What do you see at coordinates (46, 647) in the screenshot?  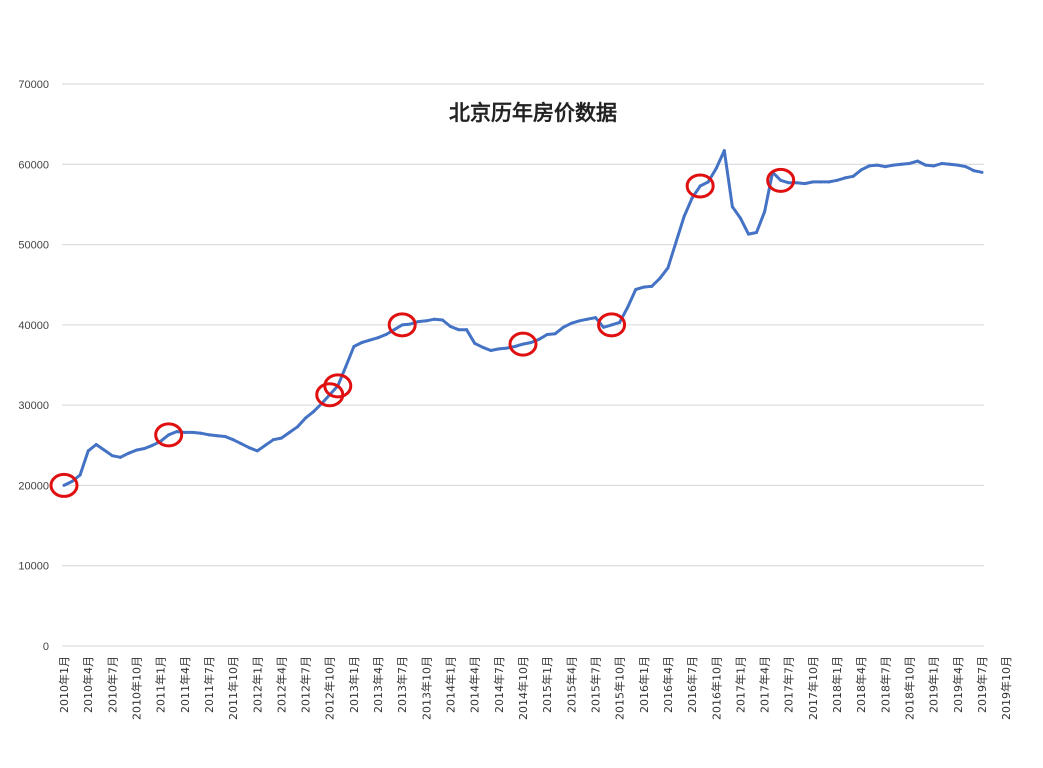 I see `y-tick-label: 0` at bounding box center [46, 647].